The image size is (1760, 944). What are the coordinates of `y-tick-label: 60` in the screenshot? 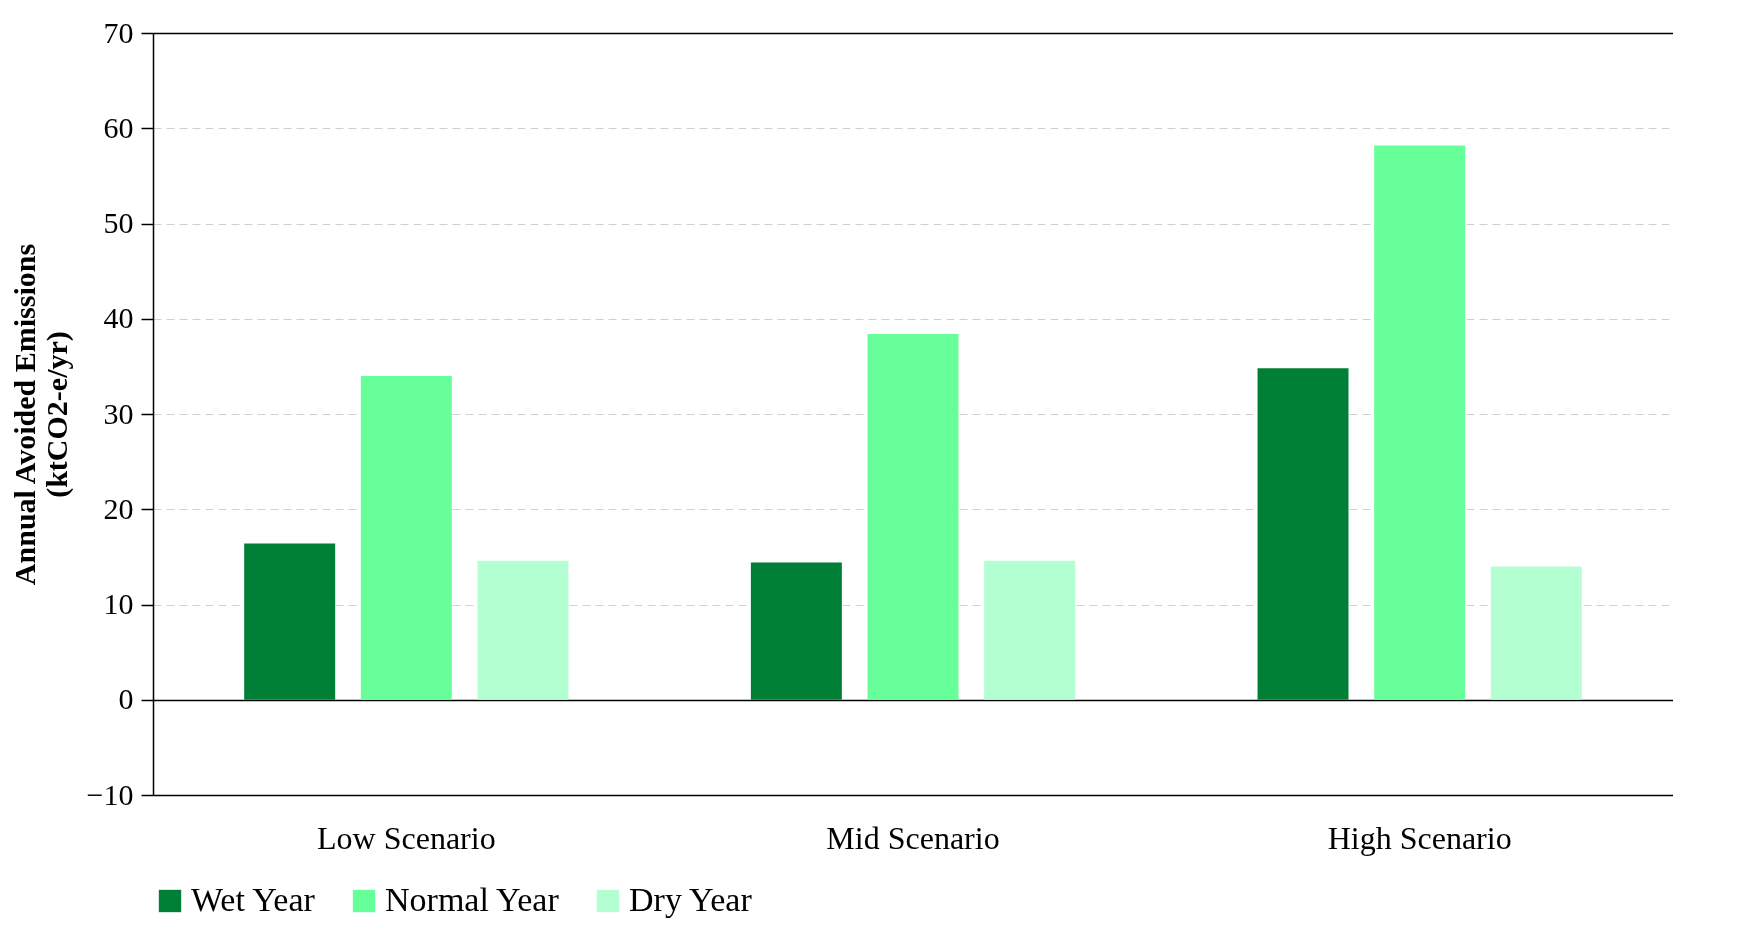 It's located at (118, 127).